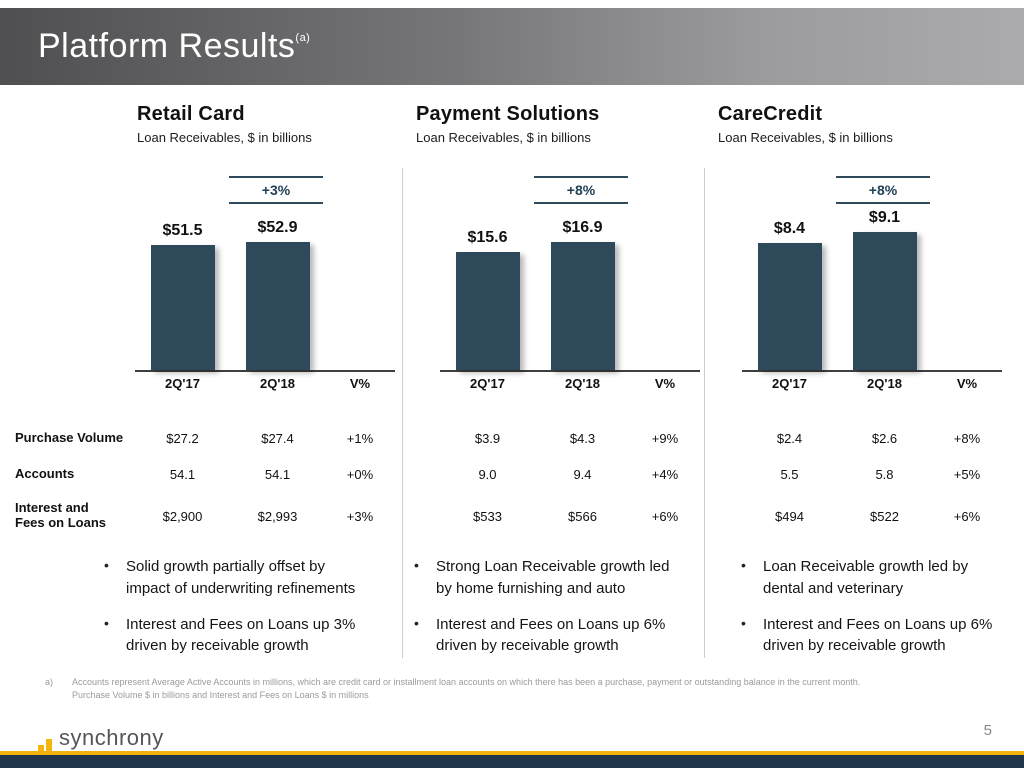 This screenshot has width=1024, height=768. I want to click on table-cell: $494, so click(789, 516).